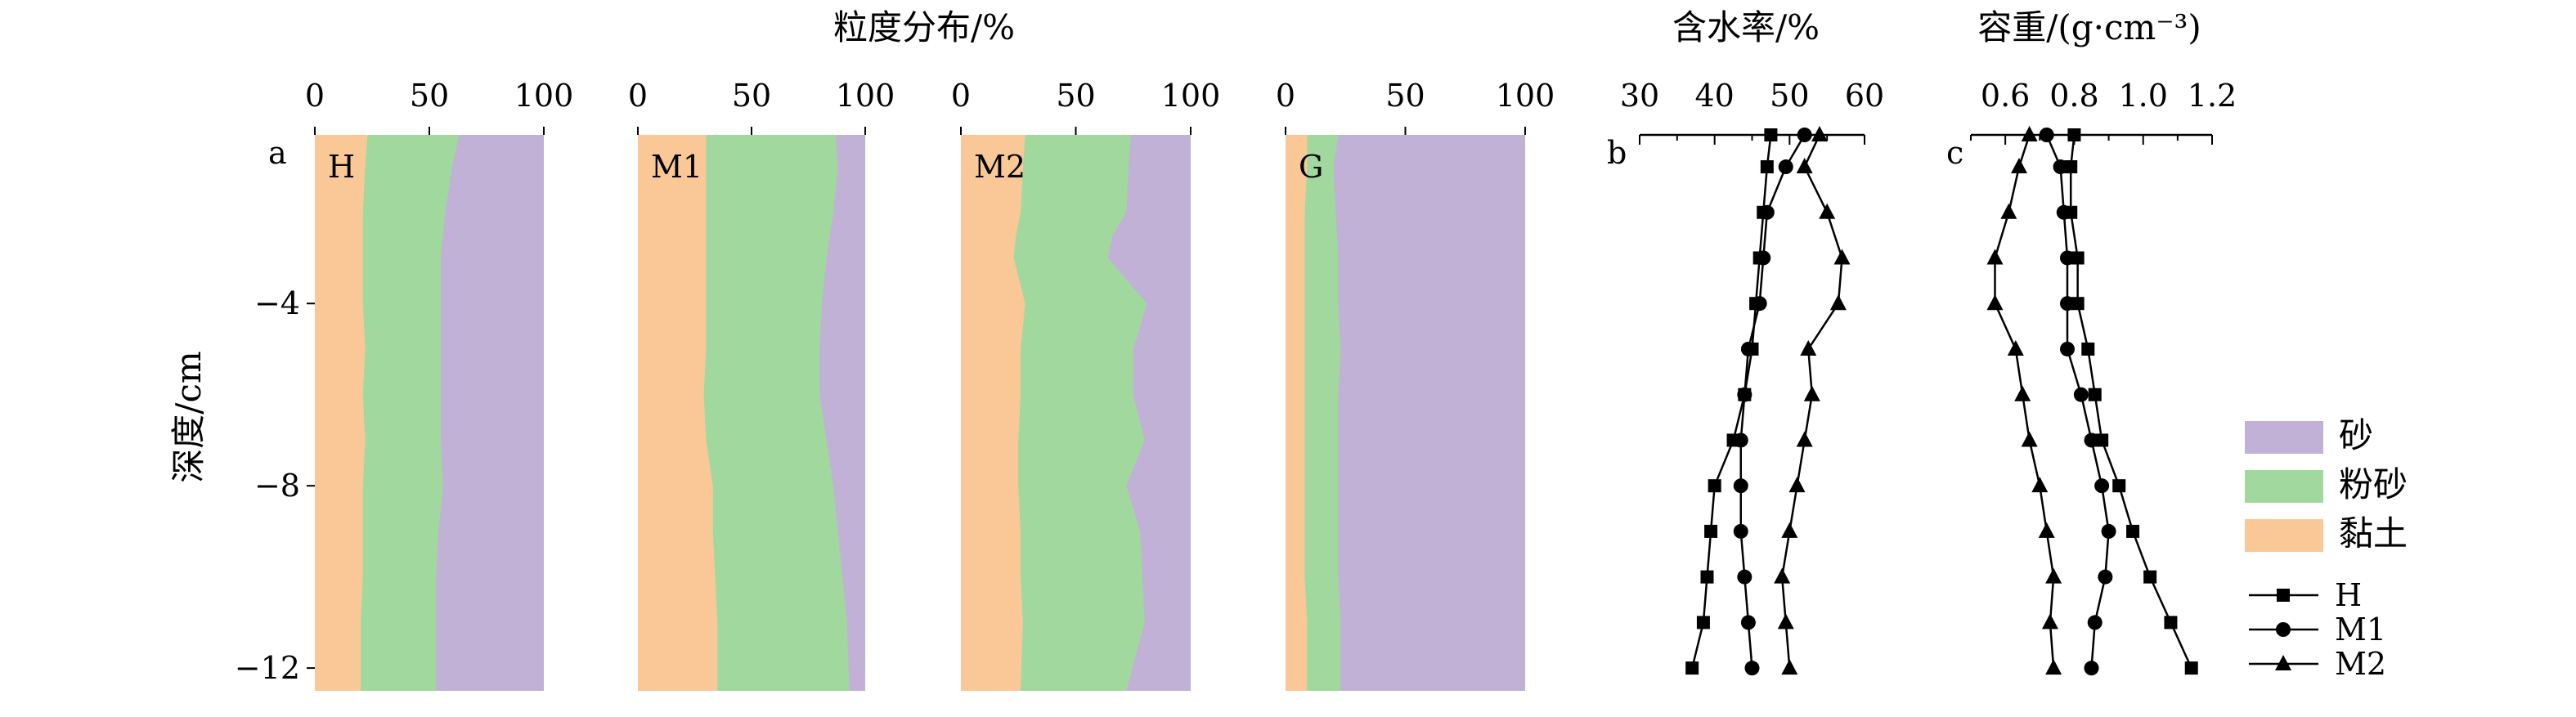  Describe the element at coordinates (277, 486) in the screenshot. I see `y-tick-label: −8` at that location.